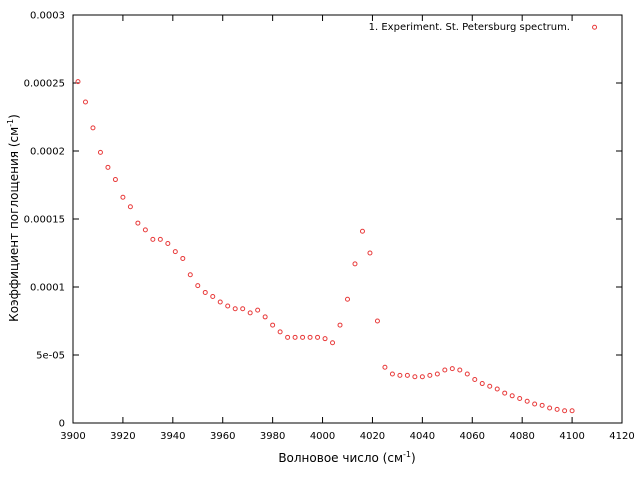  What do you see at coordinates (571, 436) in the screenshot?
I see `x-tick-label: 4100` at bounding box center [571, 436].